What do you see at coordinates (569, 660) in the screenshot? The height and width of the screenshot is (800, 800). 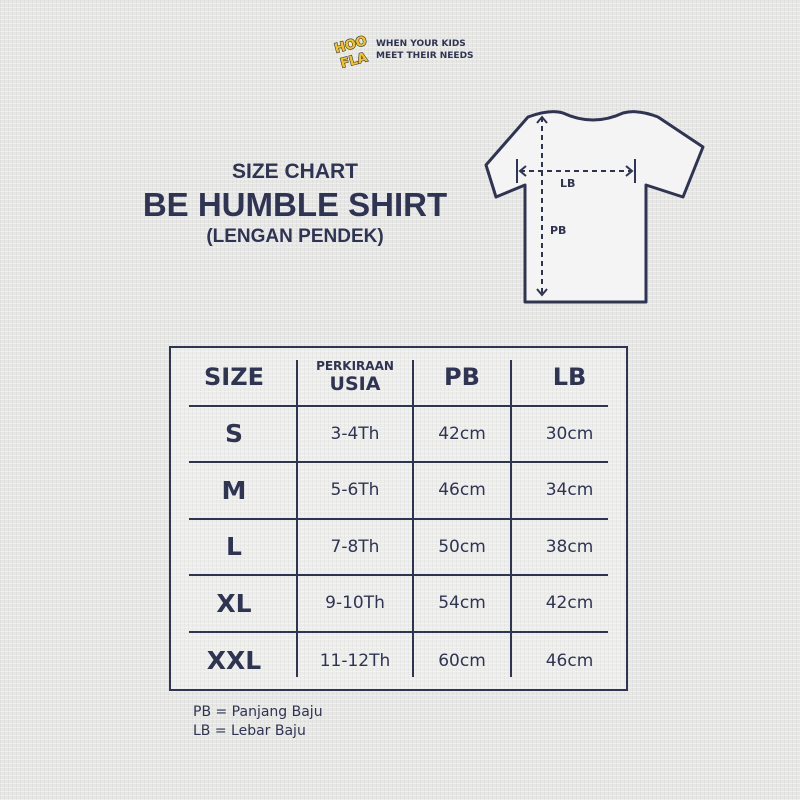 I see `cell-lb: 46cm` at bounding box center [569, 660].